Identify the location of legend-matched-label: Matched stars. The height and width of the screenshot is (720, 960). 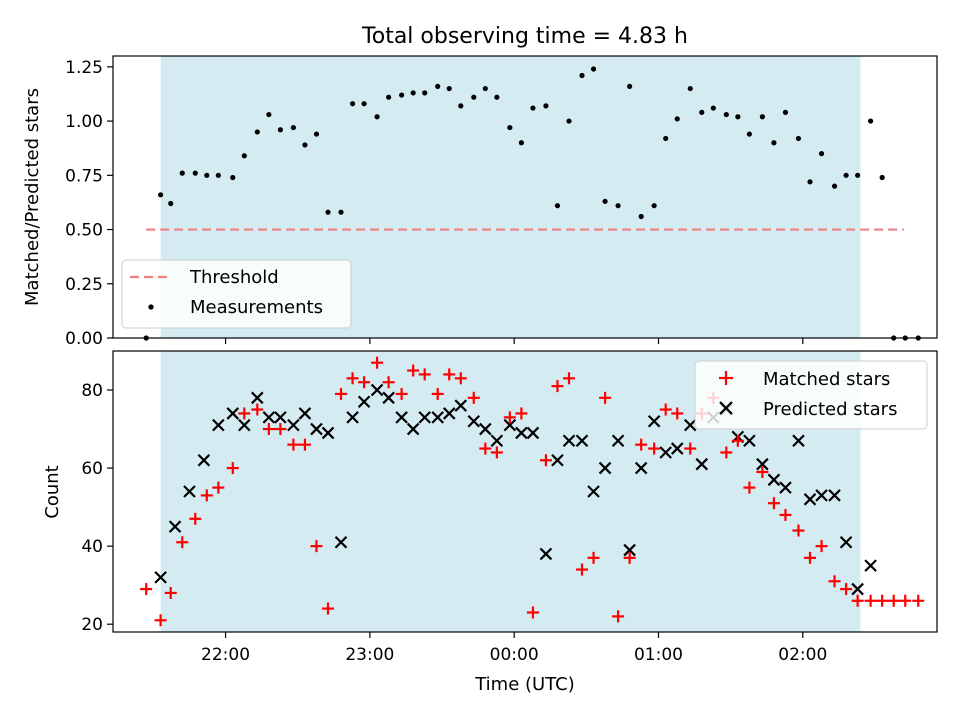
(826, 379).